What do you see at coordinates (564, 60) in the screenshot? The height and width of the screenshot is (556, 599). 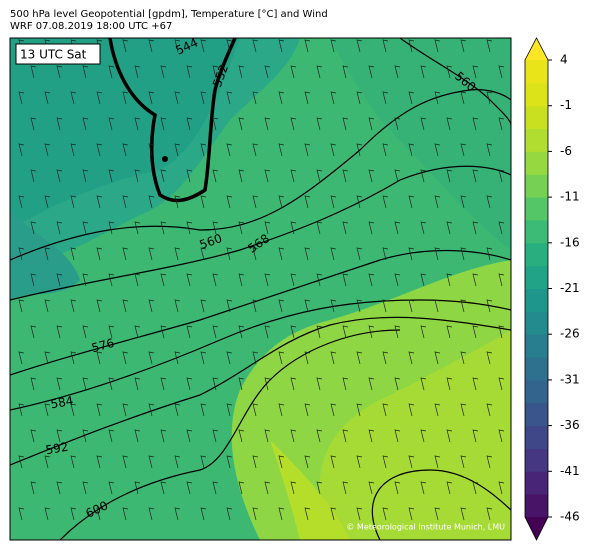 I see `colorbar-tick-label: 4` at bounding box center [564, 60].